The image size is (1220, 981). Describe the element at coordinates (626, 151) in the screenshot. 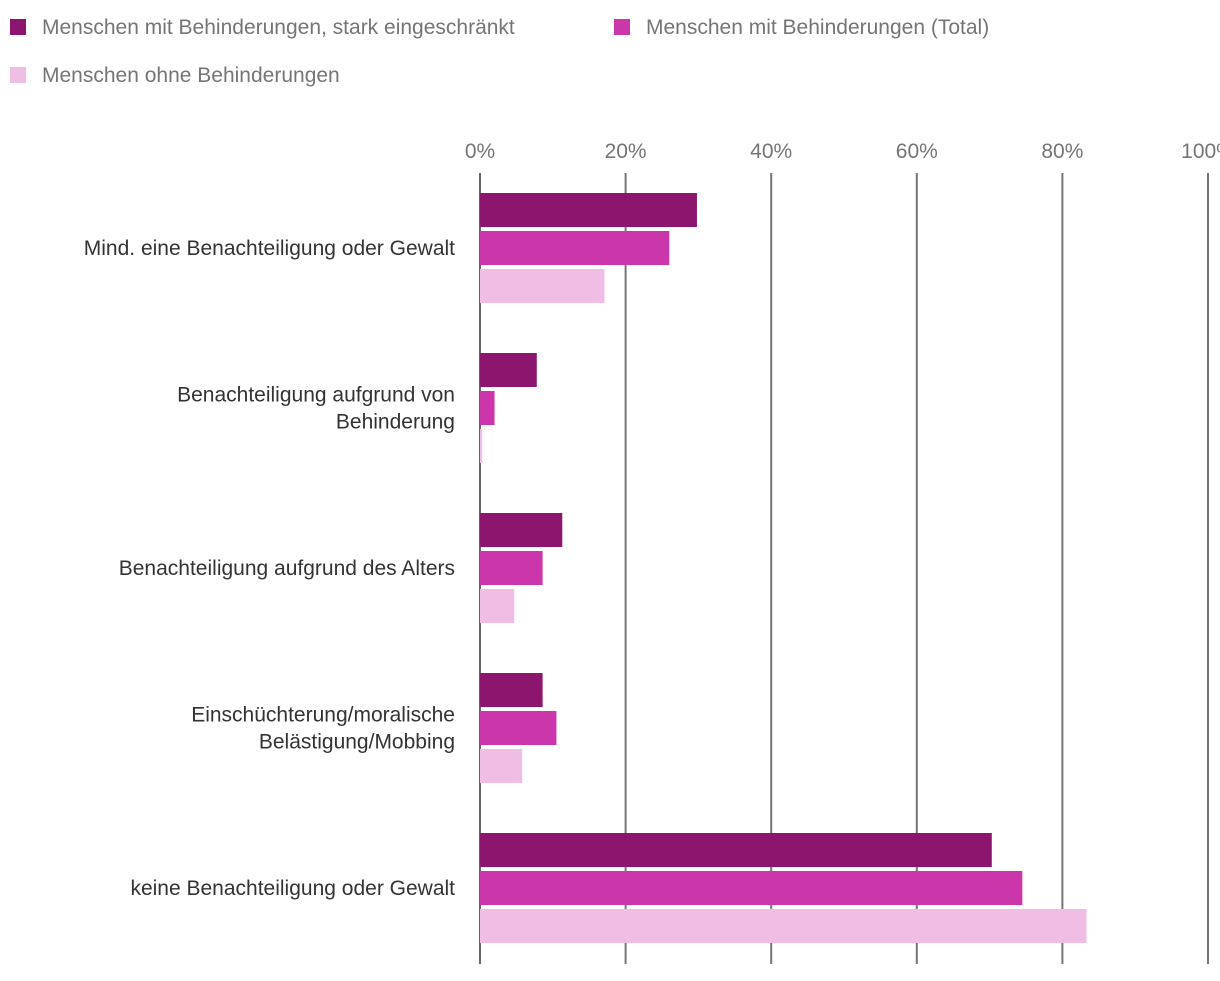

I see `x-tick-label: 20%` at that location.